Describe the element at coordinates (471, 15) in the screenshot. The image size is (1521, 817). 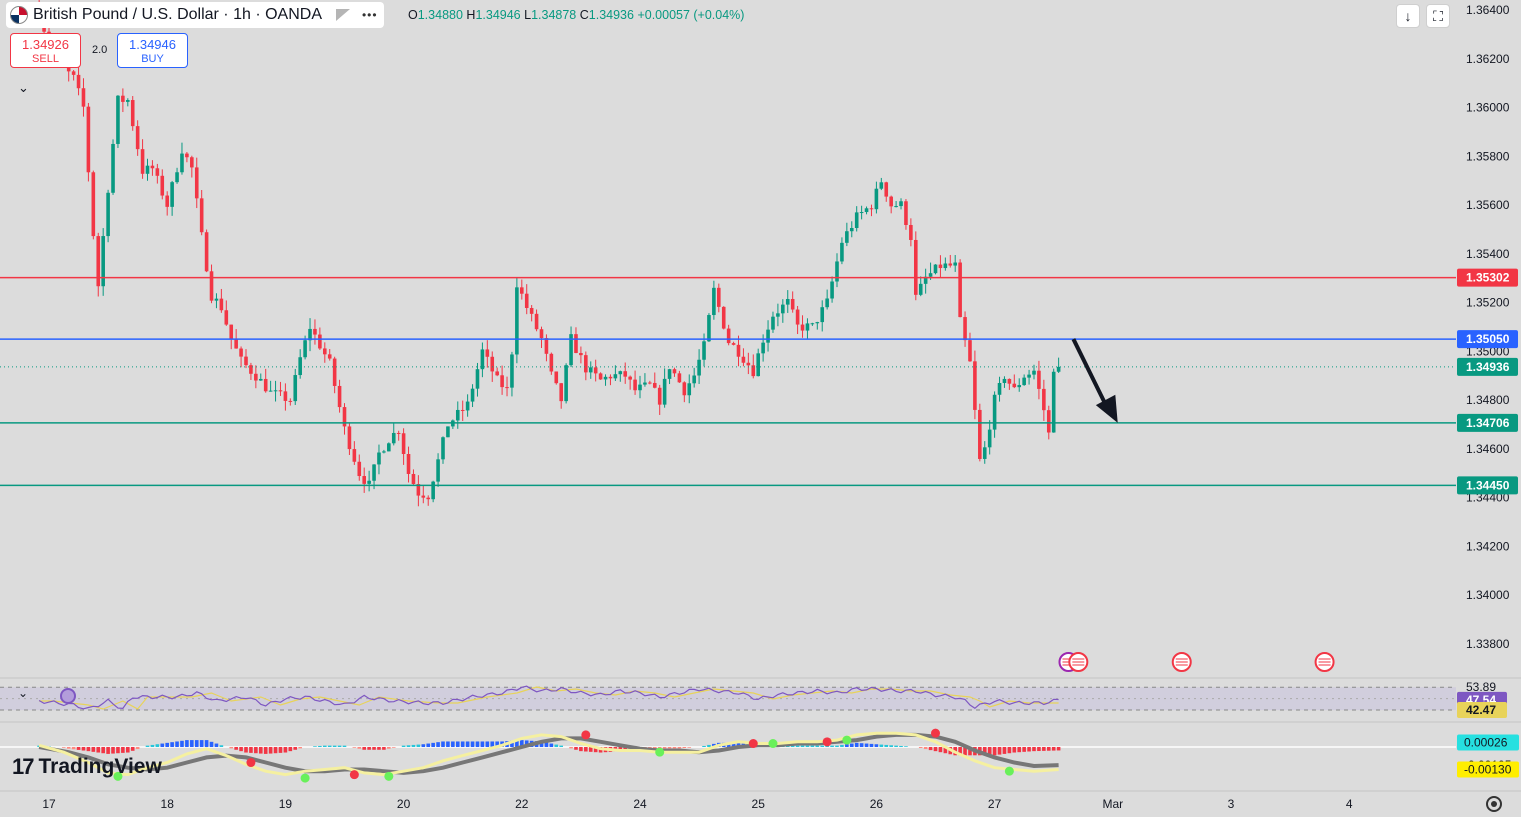
I see `high-label: H` at that location.